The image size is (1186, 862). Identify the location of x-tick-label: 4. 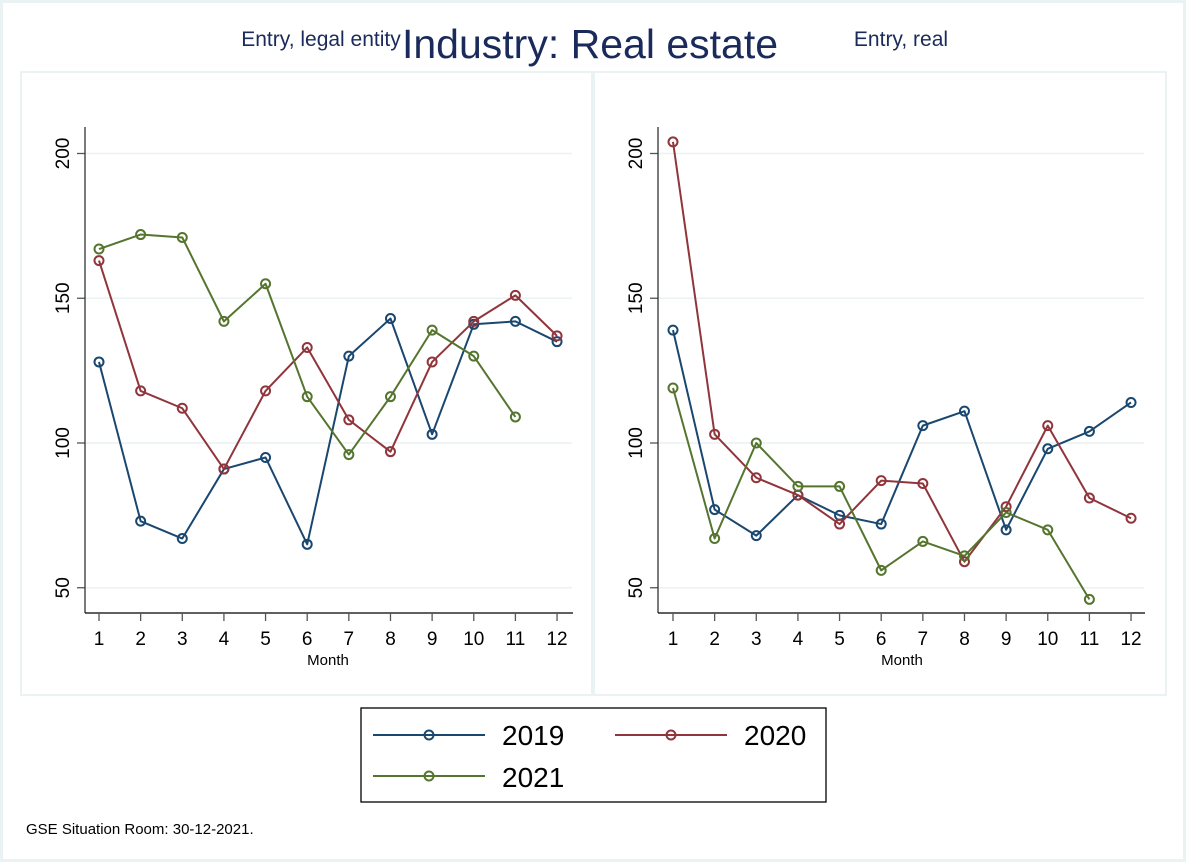
(798, 639).